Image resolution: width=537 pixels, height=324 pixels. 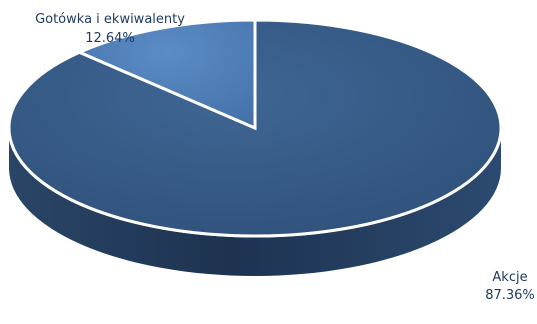 I want to click on slice-label-gotowka: Gotówka i ekwiwalenty, so click(x=110, y=19).